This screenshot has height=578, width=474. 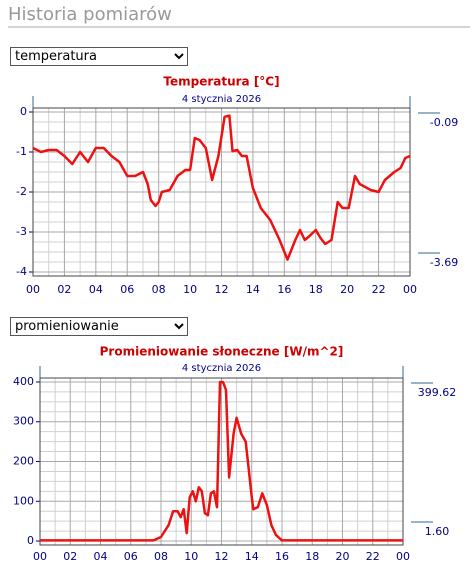 I want to click on y-tick-label: -3, so click(x=21, y=231).